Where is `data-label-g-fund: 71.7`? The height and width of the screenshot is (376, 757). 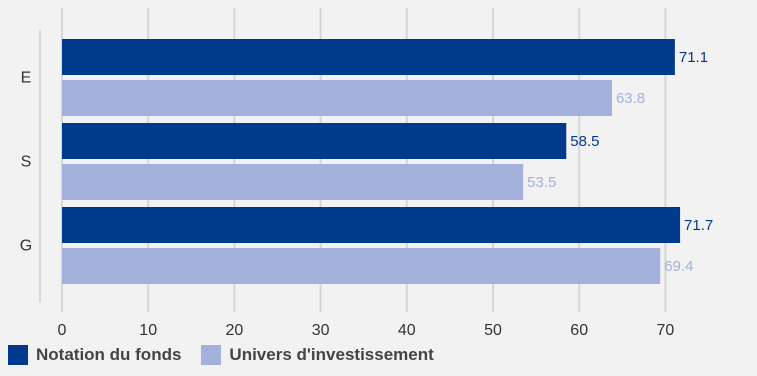
data-label-g-fund: 71.7 is located at coordinates (698, 225).